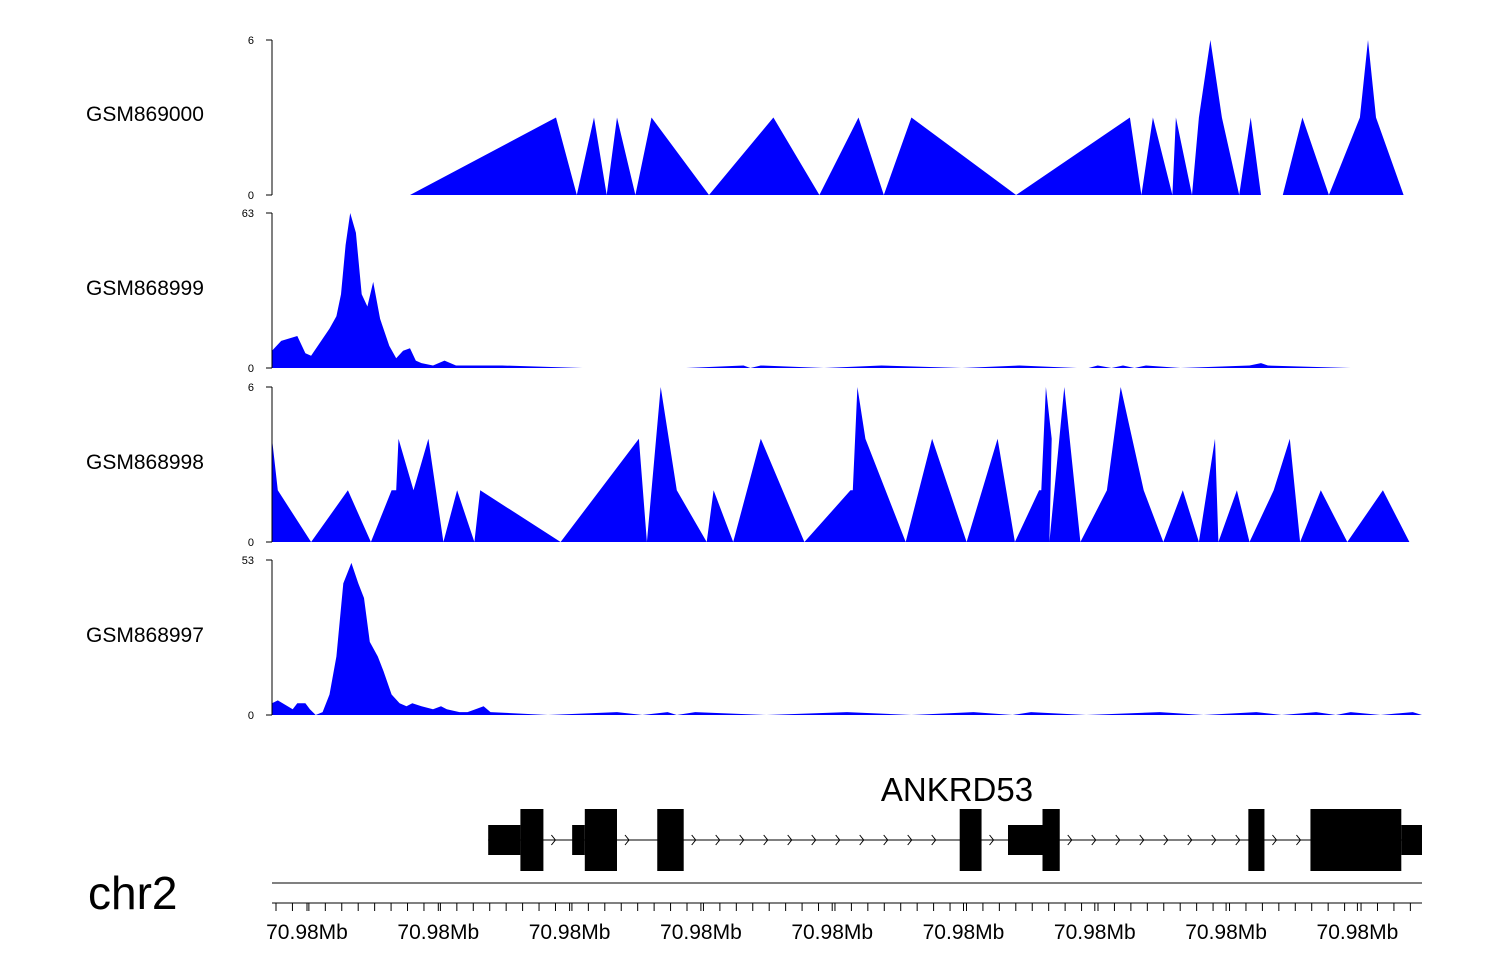 Image resolution: width=1500 pixels, height=980 pixels. I want to click on track-2: 0 63, so click(796, 291).